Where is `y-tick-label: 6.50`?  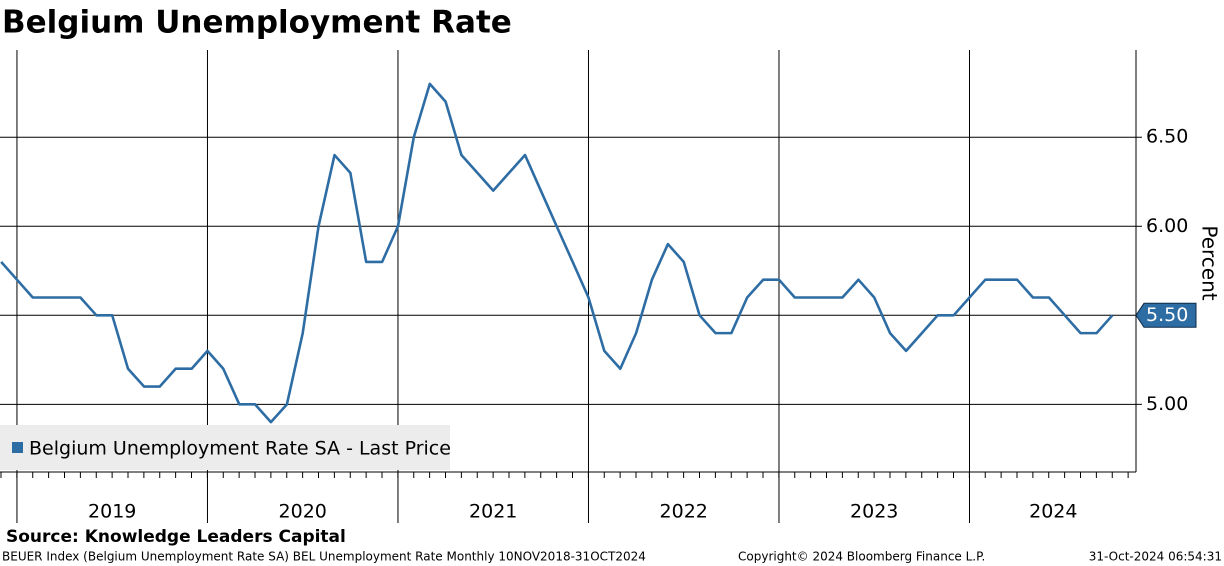 y-tick-label: 6.50 is located at coordinates (1167, 137).